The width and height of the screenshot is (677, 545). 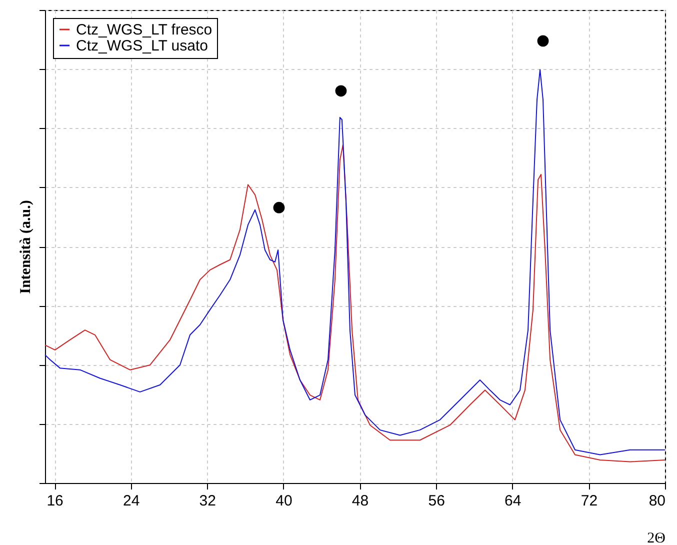 What do you see at coordinates (142, 46) in the screenshot?
I see `legend-label: Ctz_WGS_LT usato` at bounding box center [142, 46].